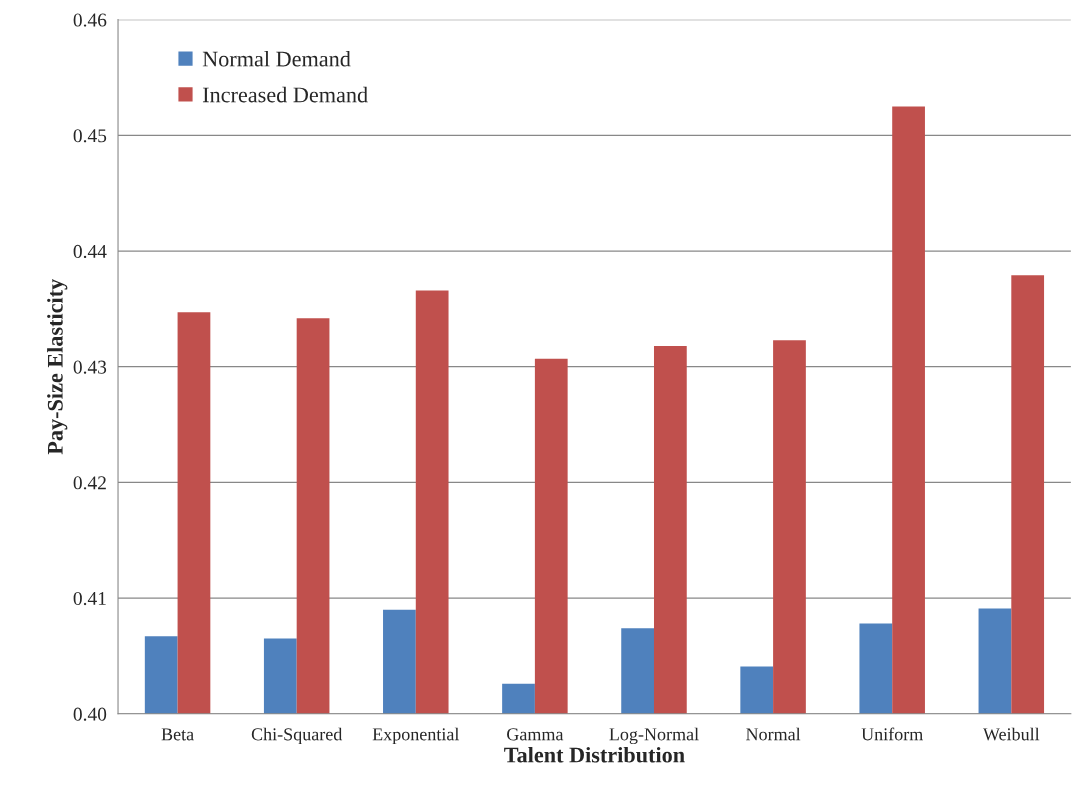 The image size is (1073, 787). I want to click on x-tick-label: Uniform, so click(892, 734).